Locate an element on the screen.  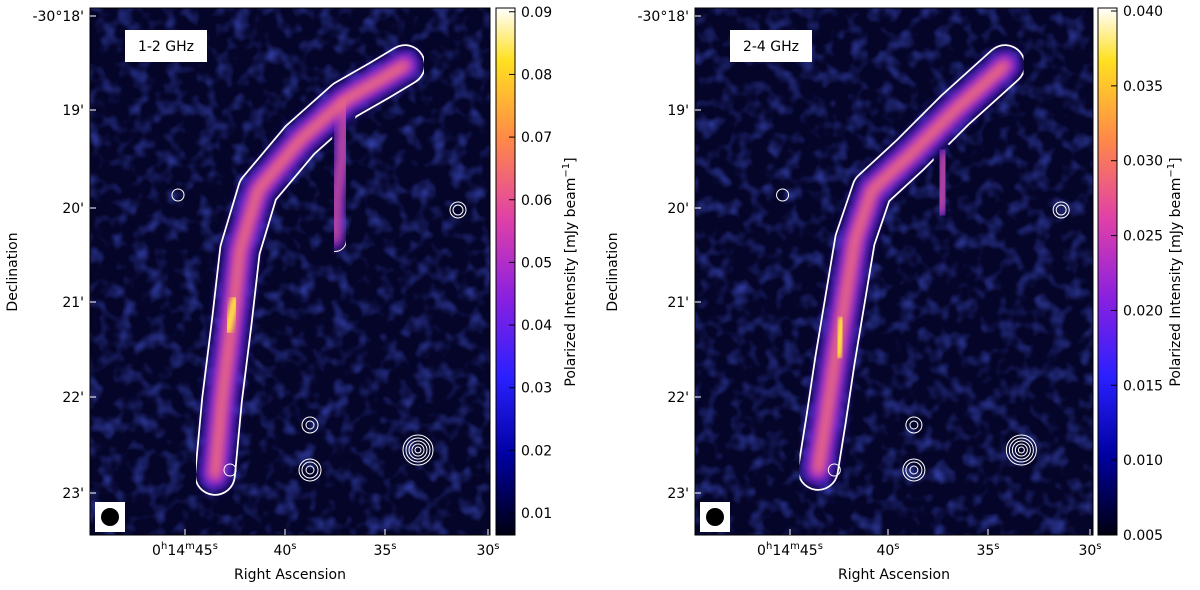
x-tick-part: 30 is located at coordinates (485, 551).